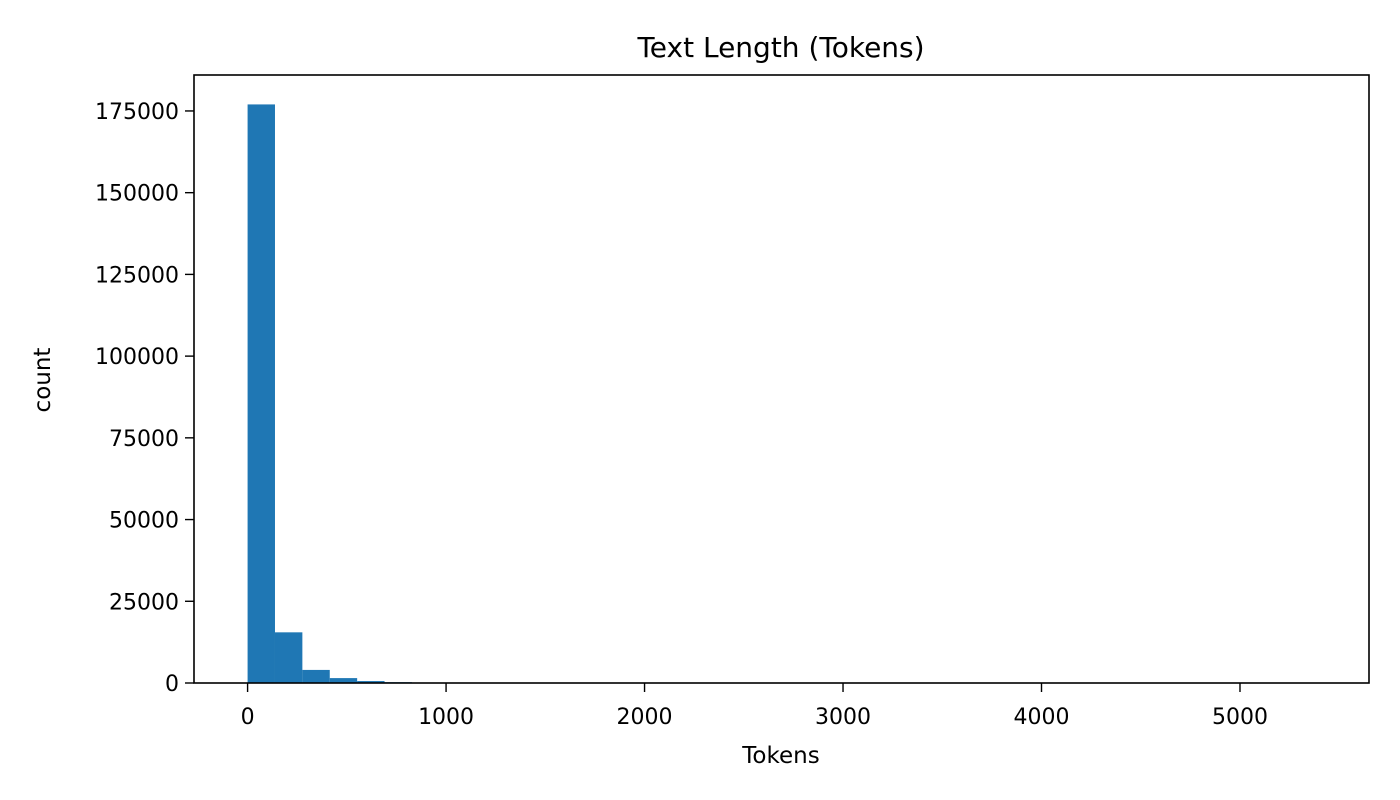  What do you see at coordinates (754, 706) in the screenshot?
I see `x-axis-ticks: 0 1000 2000 3000 4000 5000` at bounding box center [754, 706].